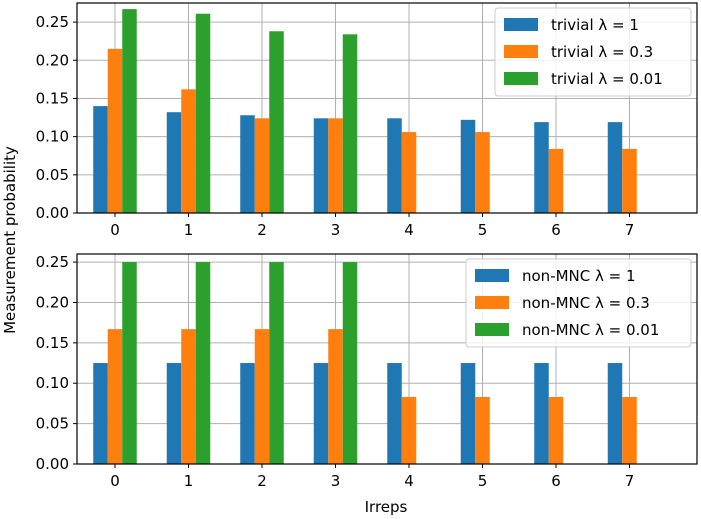 This screenshot has width=701, height=519. What do you see at coordinates (276, 122) in the screenshot?
I see `bar-1-s2-c2` at bounding box center [276, 122].